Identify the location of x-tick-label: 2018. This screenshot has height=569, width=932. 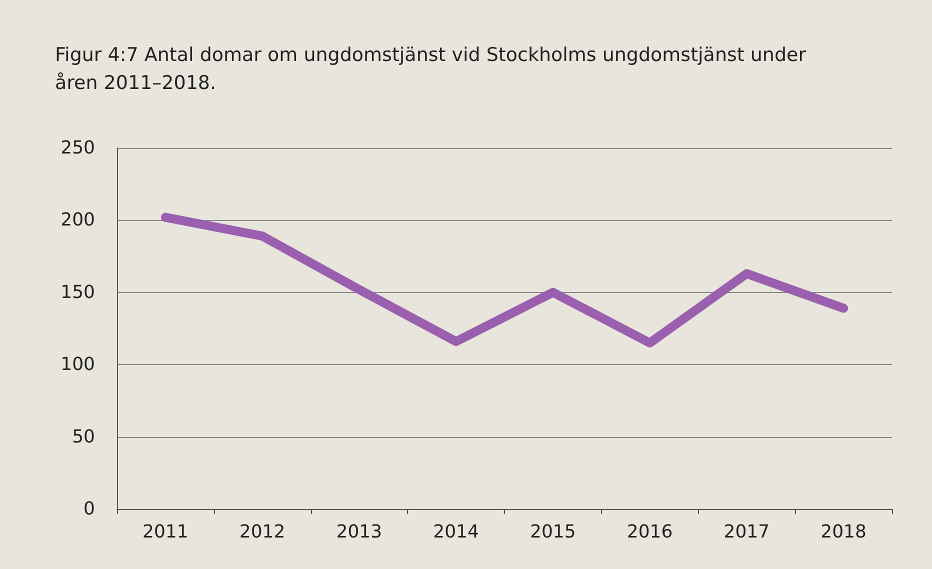
(843, 532).